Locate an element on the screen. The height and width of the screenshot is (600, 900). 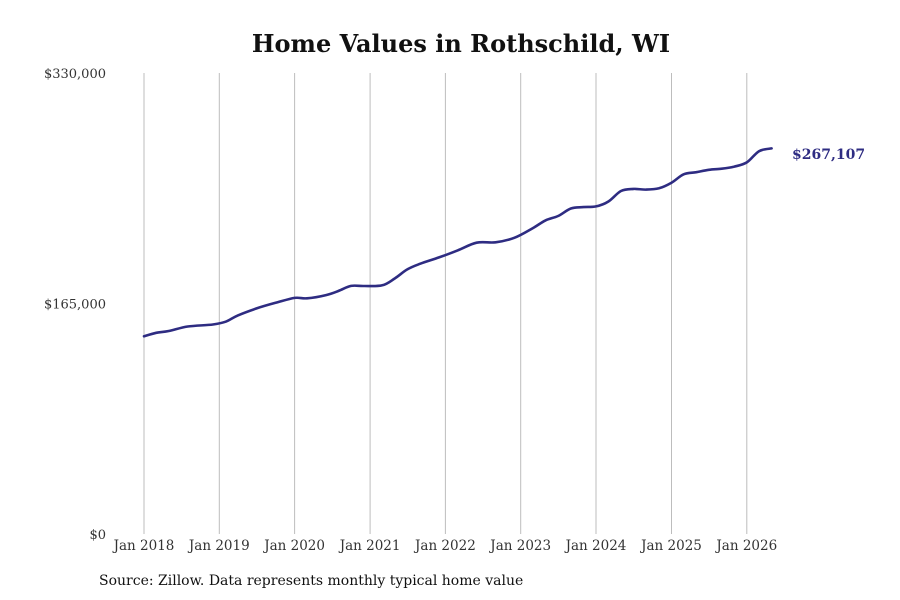
x-tick-label: Jan 2022 is located at coordinates (444, 546).